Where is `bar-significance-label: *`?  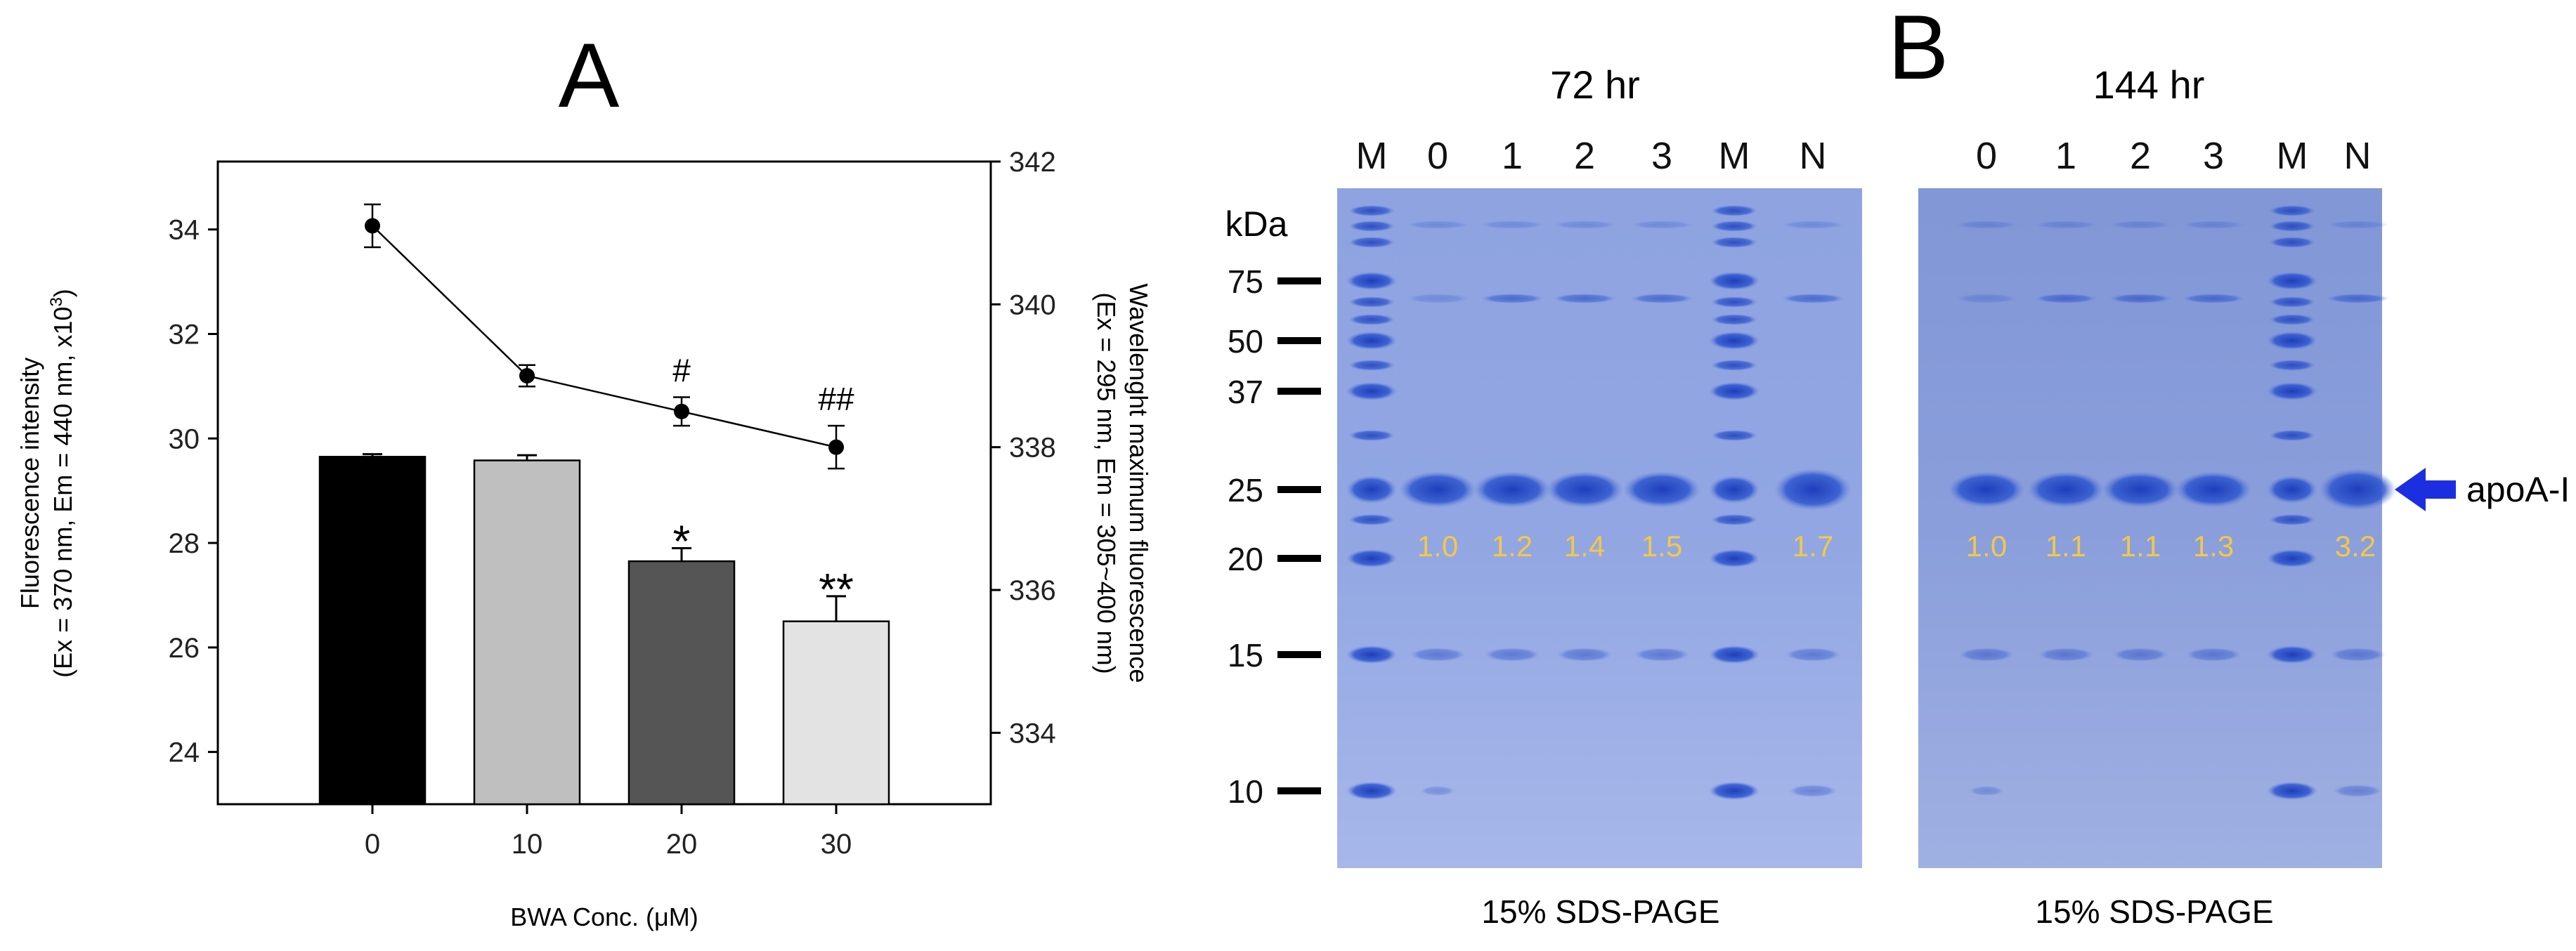 bar-significance-label: * is located at coordinates (682, 541).